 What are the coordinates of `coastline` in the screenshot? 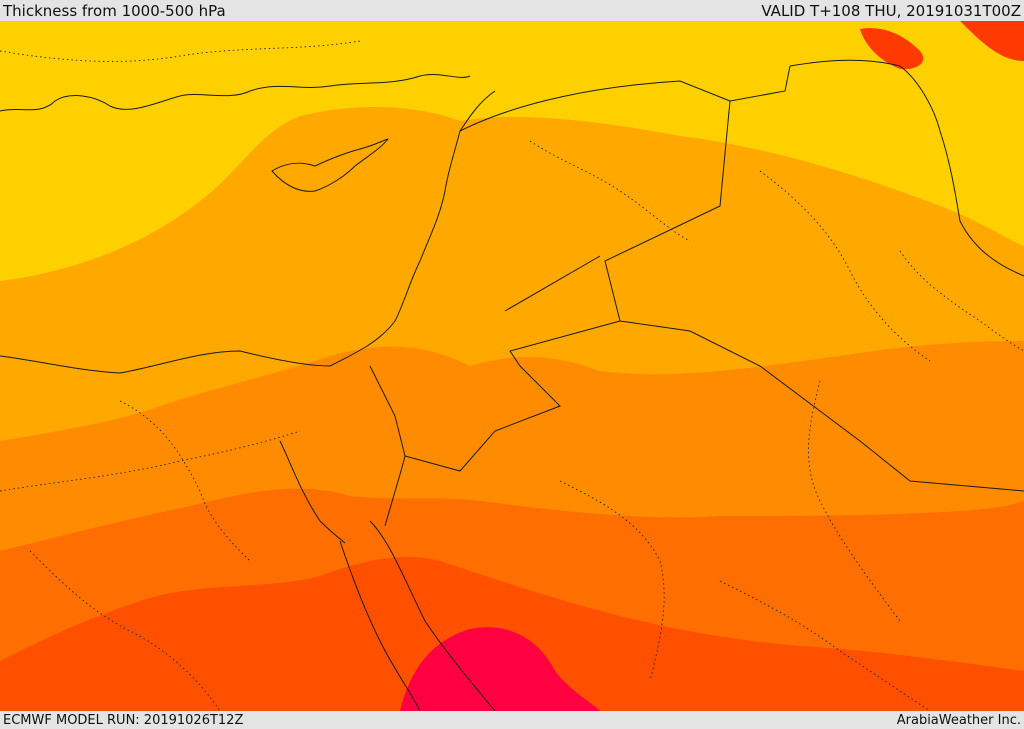 It's located at (235, 93).